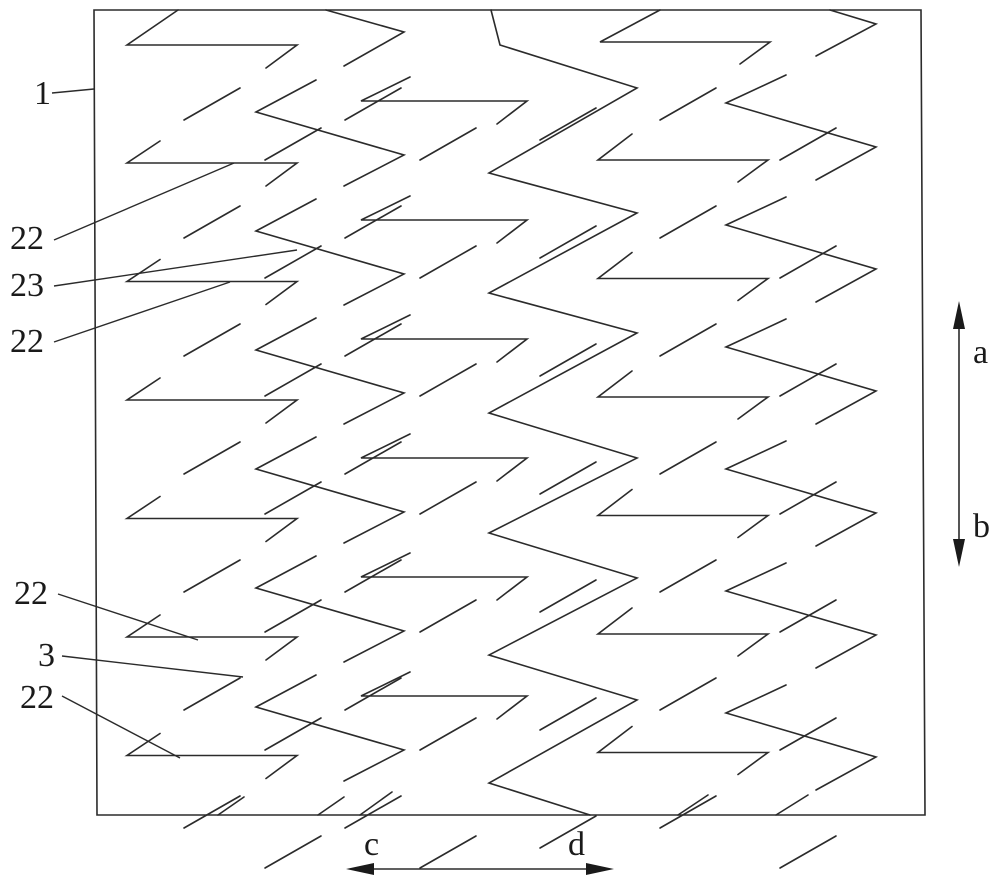 Image resolution: width=1000 pixels, height=885 pixels. Describe the element at coordinates (27, 341) in the screenshot. I see `label-strip-top-b: 22` at that location.